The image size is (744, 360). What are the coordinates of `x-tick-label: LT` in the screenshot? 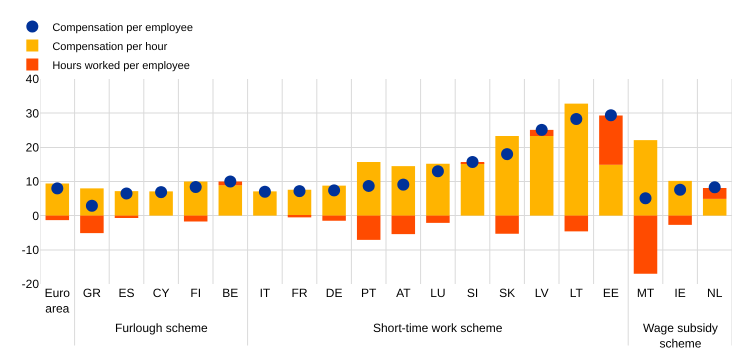 It's located at (577, 293).